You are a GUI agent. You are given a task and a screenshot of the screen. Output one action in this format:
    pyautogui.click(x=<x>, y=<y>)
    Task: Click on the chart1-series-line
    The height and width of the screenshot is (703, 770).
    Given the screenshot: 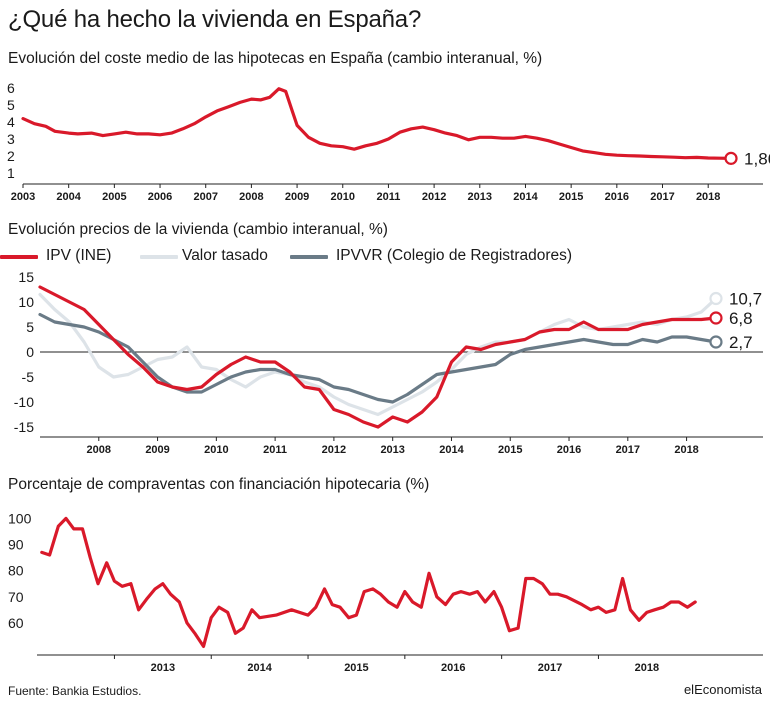 What is the action you would take?
    pyautogui.click(x=377, y=123)
    